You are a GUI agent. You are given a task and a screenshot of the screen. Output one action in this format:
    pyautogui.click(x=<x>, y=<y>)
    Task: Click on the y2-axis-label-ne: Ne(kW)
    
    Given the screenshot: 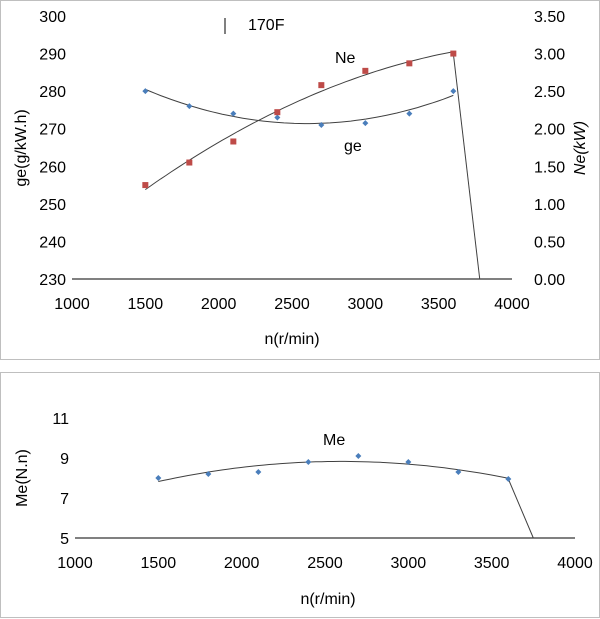 What is the action you would take?
    pyautogui.click(x=580, y=148)
    